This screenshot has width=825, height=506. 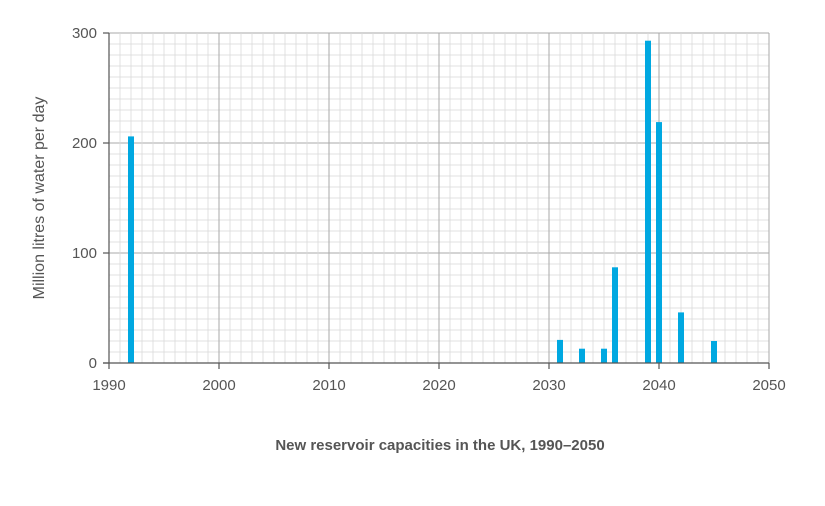 What do you see at coordinates (84, 253) in the screenshot?
I see `y-tick-label: 100` at bounding box center [84, 253].